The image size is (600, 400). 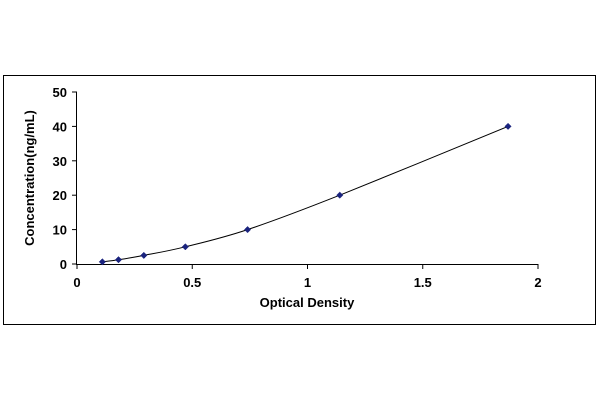 I want to click on x-tick-label: 2, so click(x=537, y=282).